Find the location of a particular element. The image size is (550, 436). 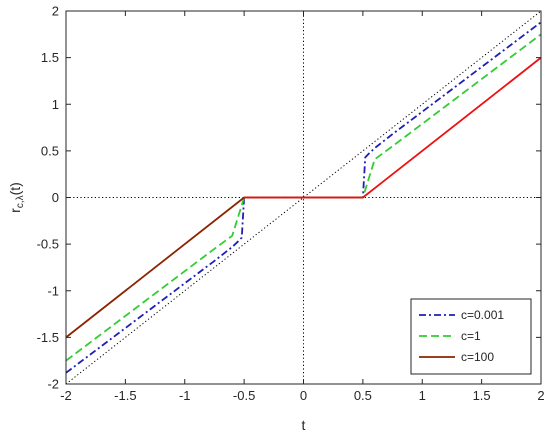

y-axis-label-main: r is located at coordinates (15, 210).